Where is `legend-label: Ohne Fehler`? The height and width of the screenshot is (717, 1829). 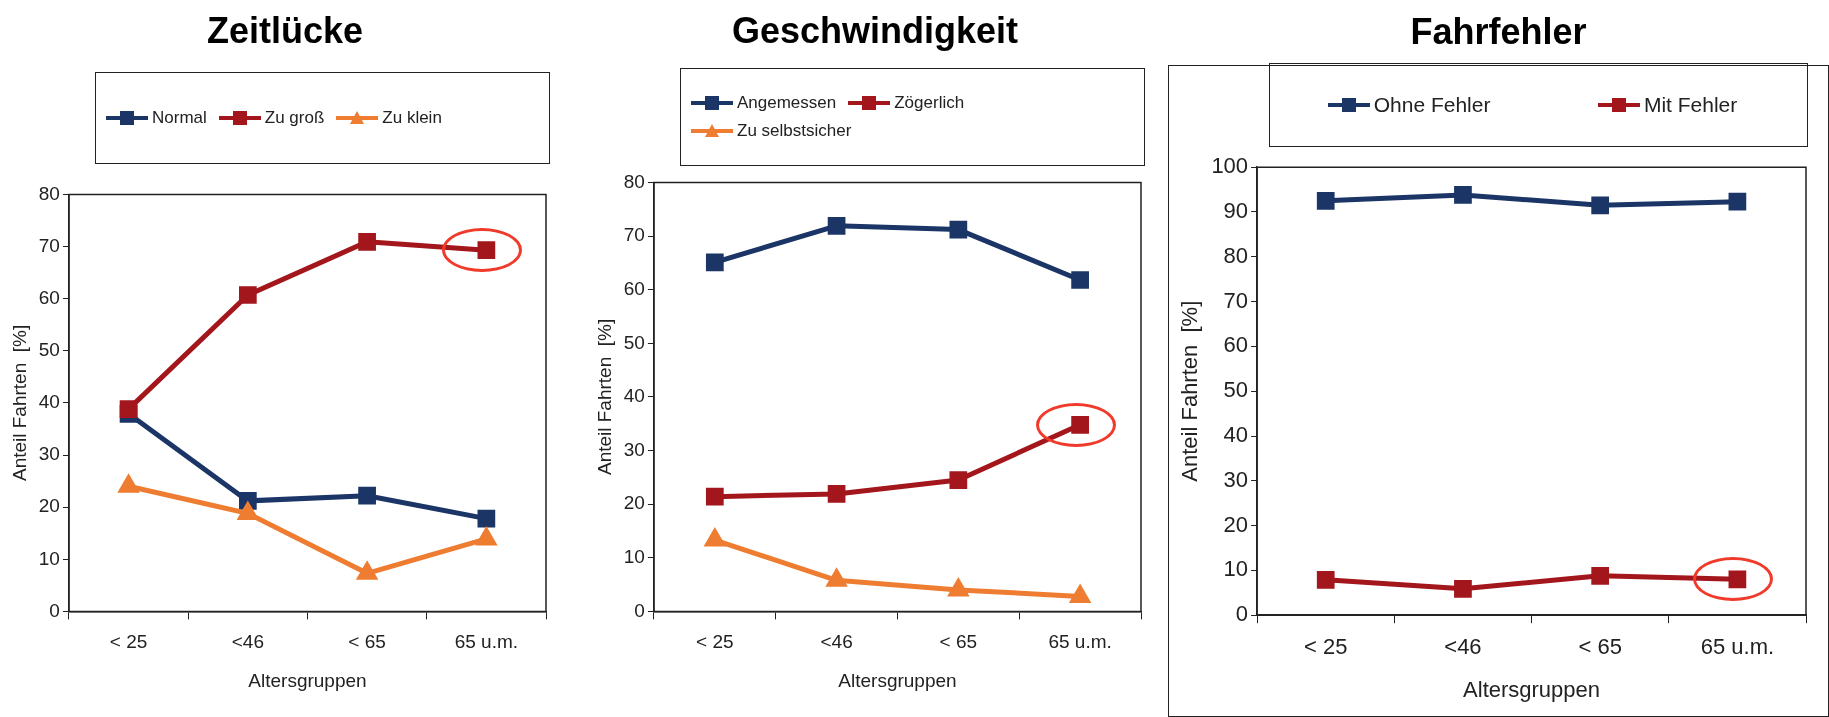
legend-label: Ohne Fehler is located at coordinates (1432, 105).